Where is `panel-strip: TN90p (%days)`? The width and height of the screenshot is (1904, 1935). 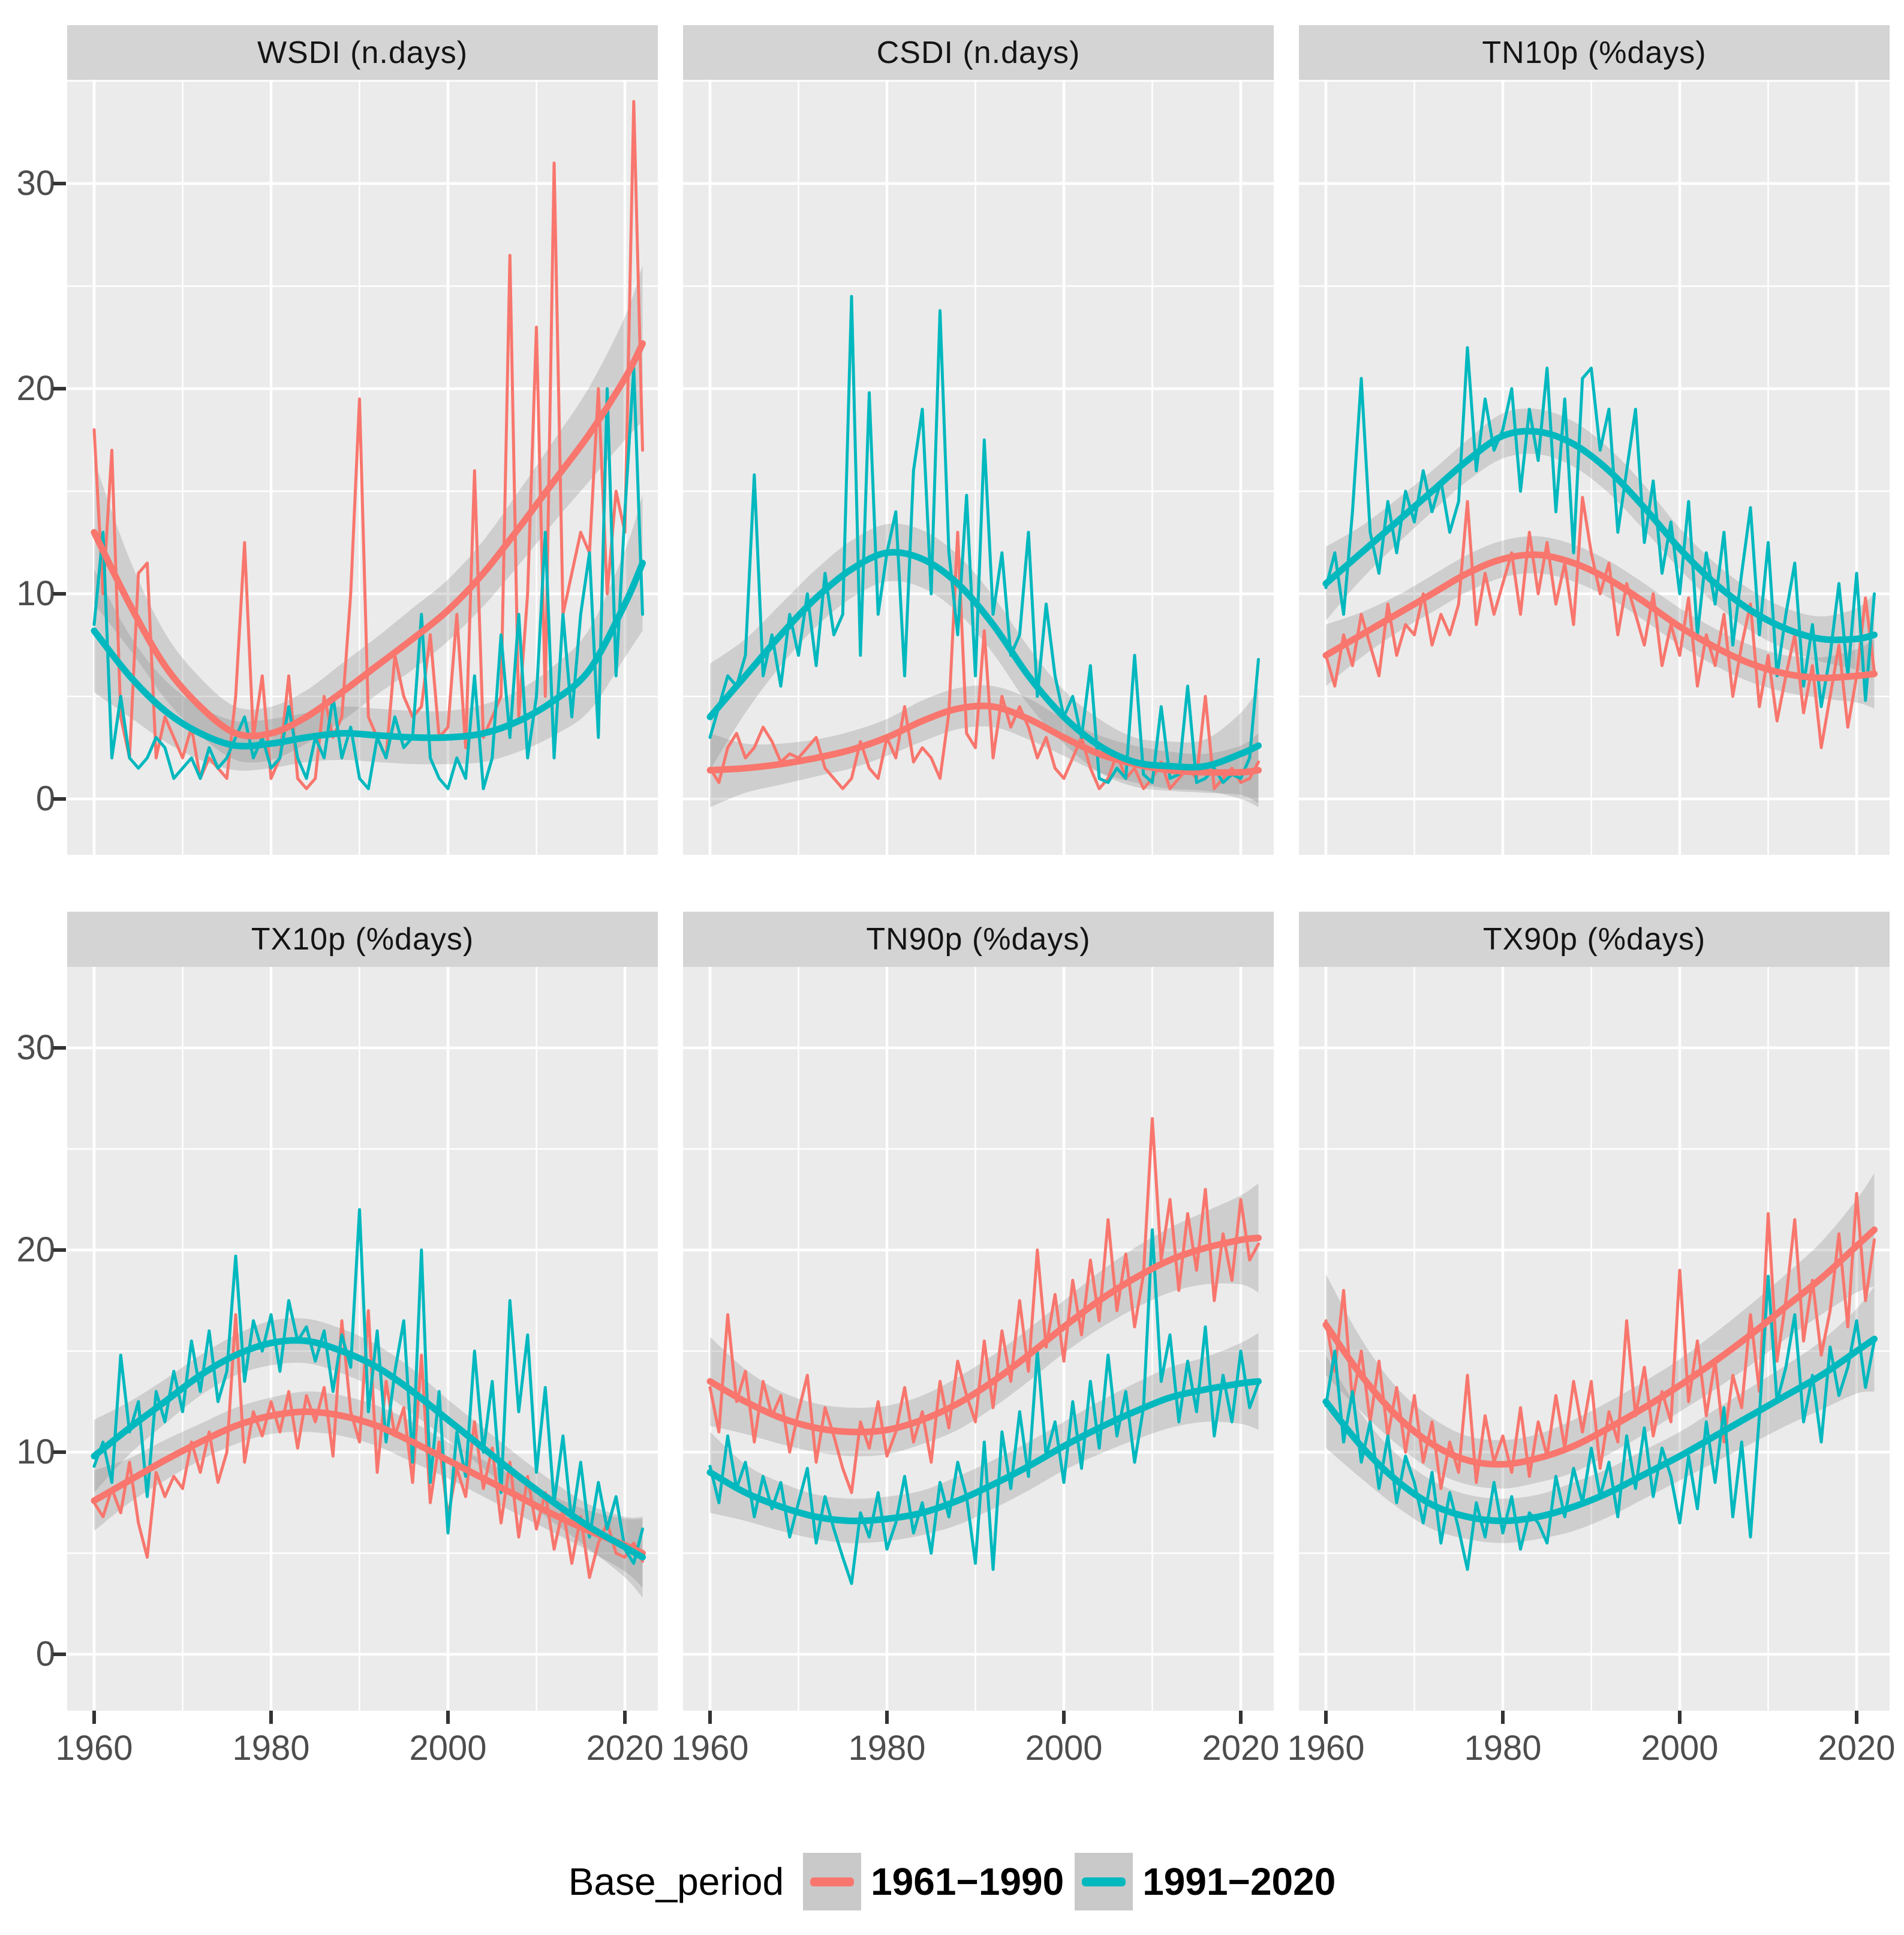
panel-strip: TN90p (%days) is located at coordinates (979, 939).